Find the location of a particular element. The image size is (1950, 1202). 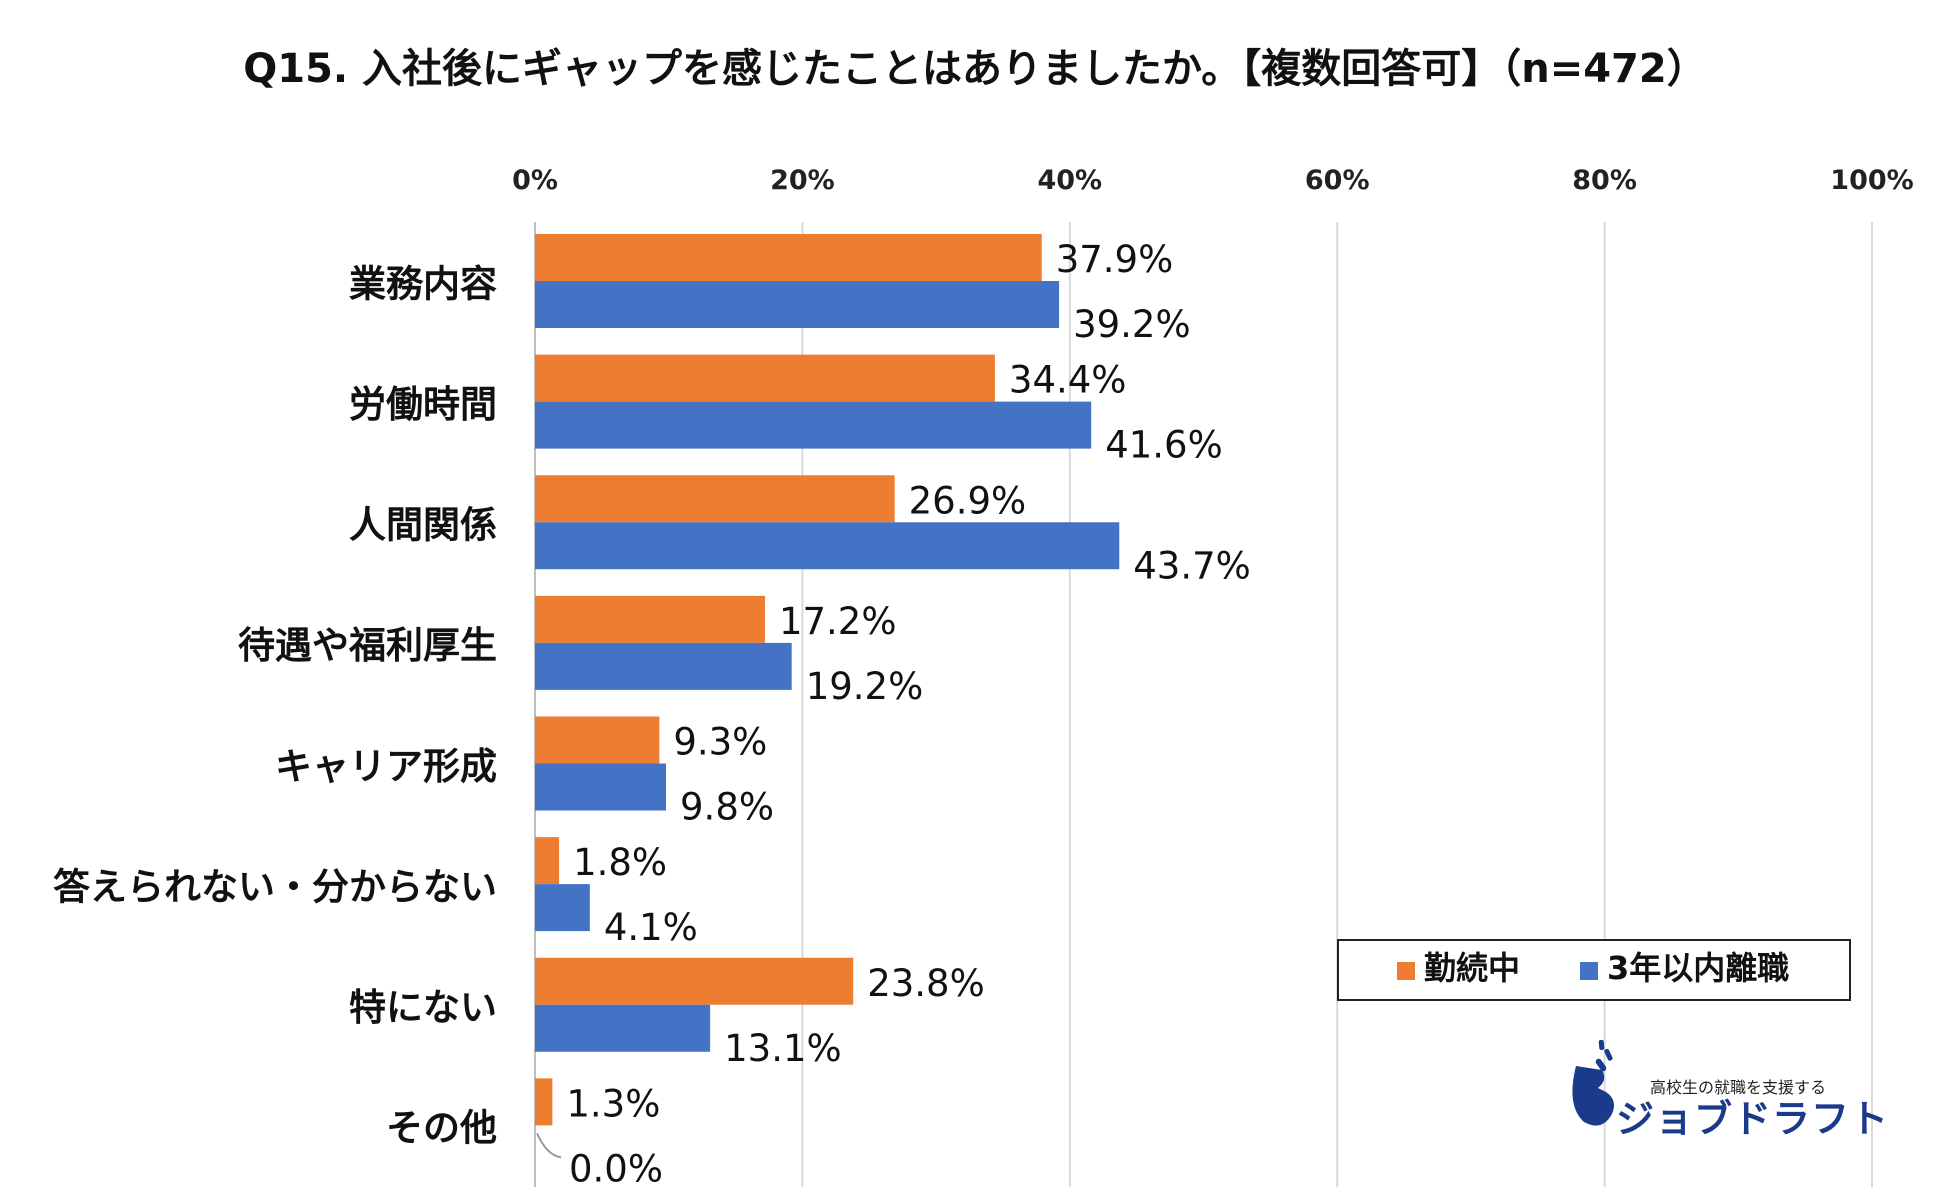

jobdraft-logo: 高校生の就職を支援する ジョブドラフト is located at coordinates (1730, 1090).